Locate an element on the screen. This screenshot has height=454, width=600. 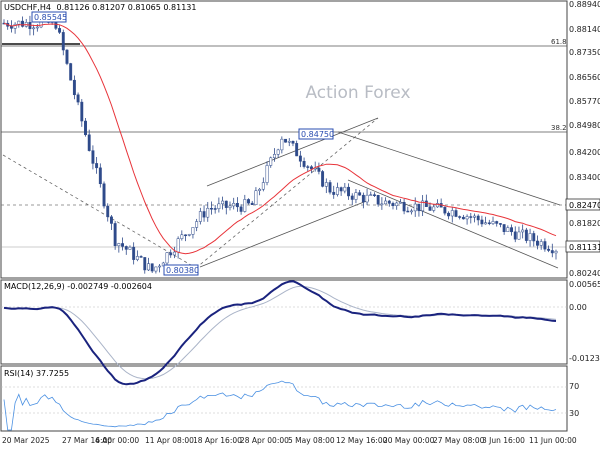
price-tick: 0.85770 is located at coordinates (584, 101).